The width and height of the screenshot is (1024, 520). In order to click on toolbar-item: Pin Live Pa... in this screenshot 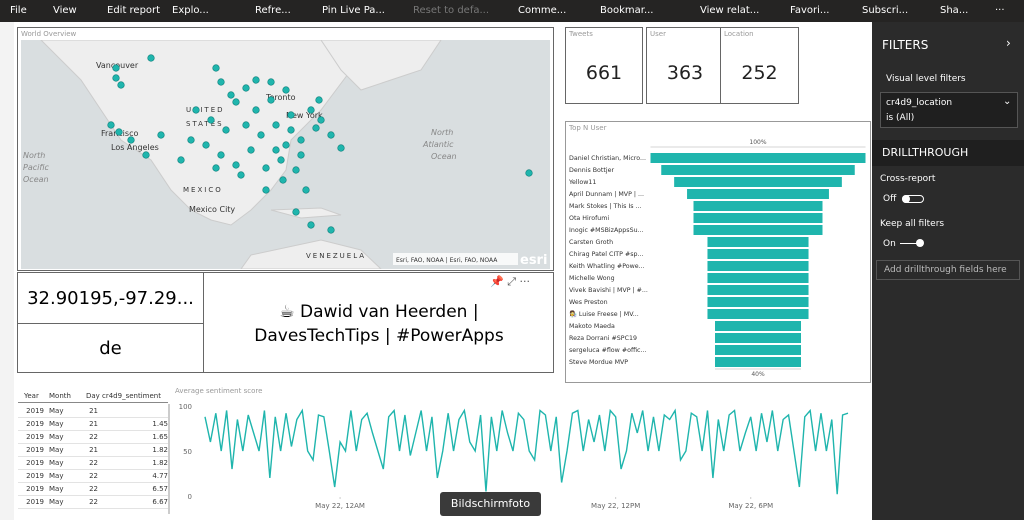, I will do `click(353, 10)`.